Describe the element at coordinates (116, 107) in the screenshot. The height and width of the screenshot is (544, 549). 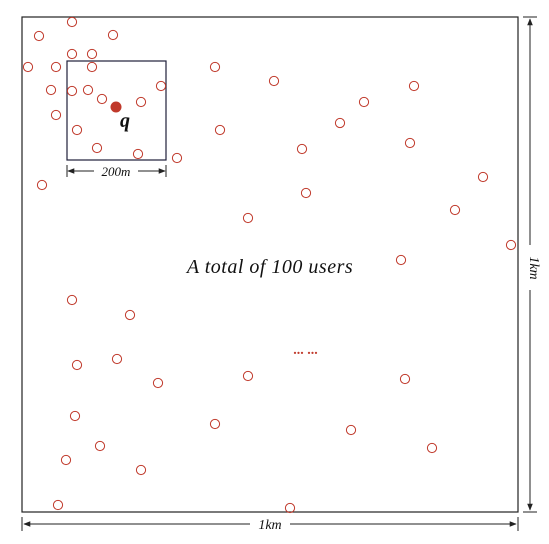
I see `query-point` at that location.